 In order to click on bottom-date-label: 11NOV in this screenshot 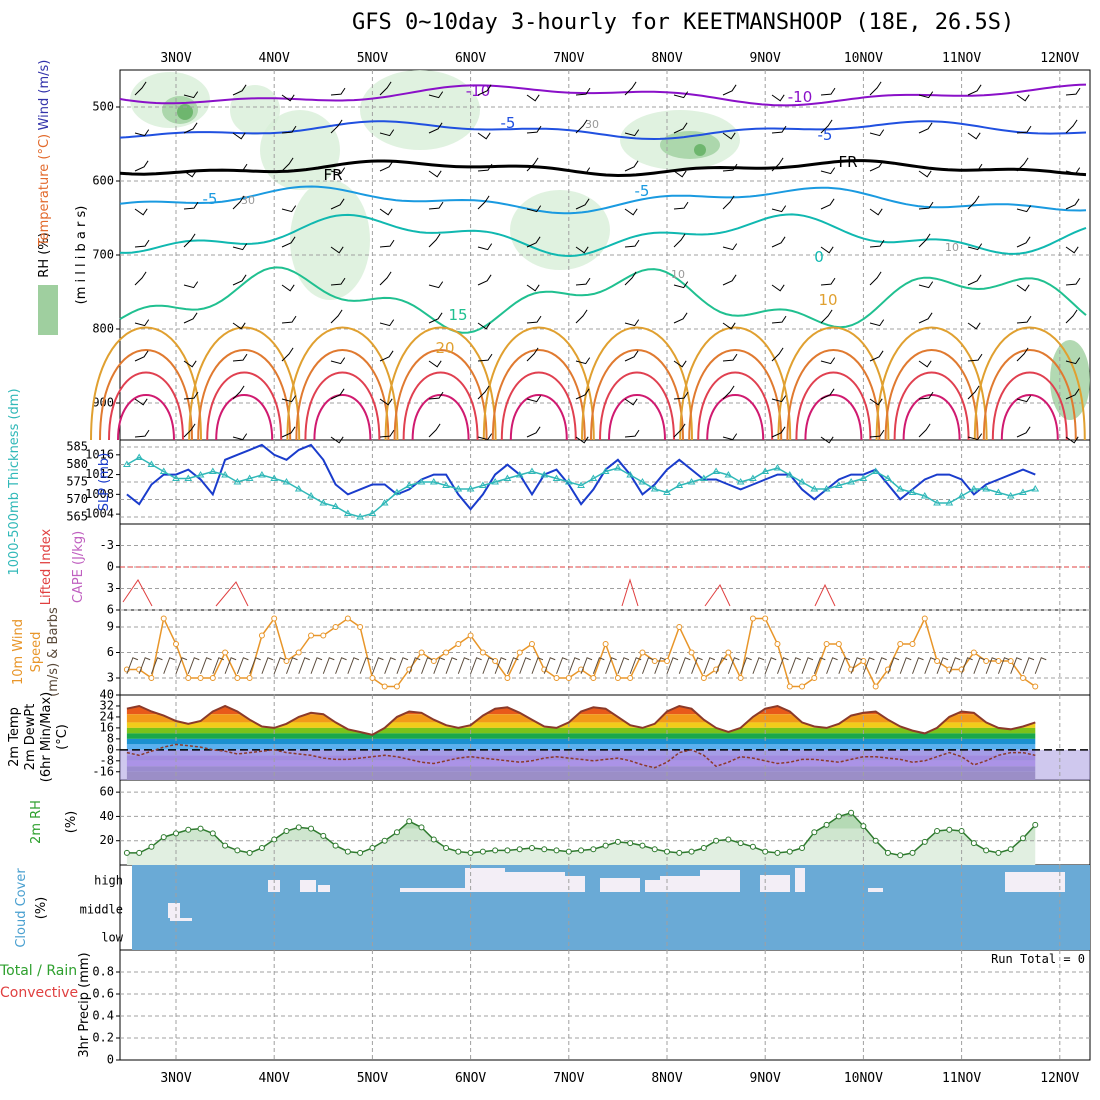, I will do `click(961, 1078)`.